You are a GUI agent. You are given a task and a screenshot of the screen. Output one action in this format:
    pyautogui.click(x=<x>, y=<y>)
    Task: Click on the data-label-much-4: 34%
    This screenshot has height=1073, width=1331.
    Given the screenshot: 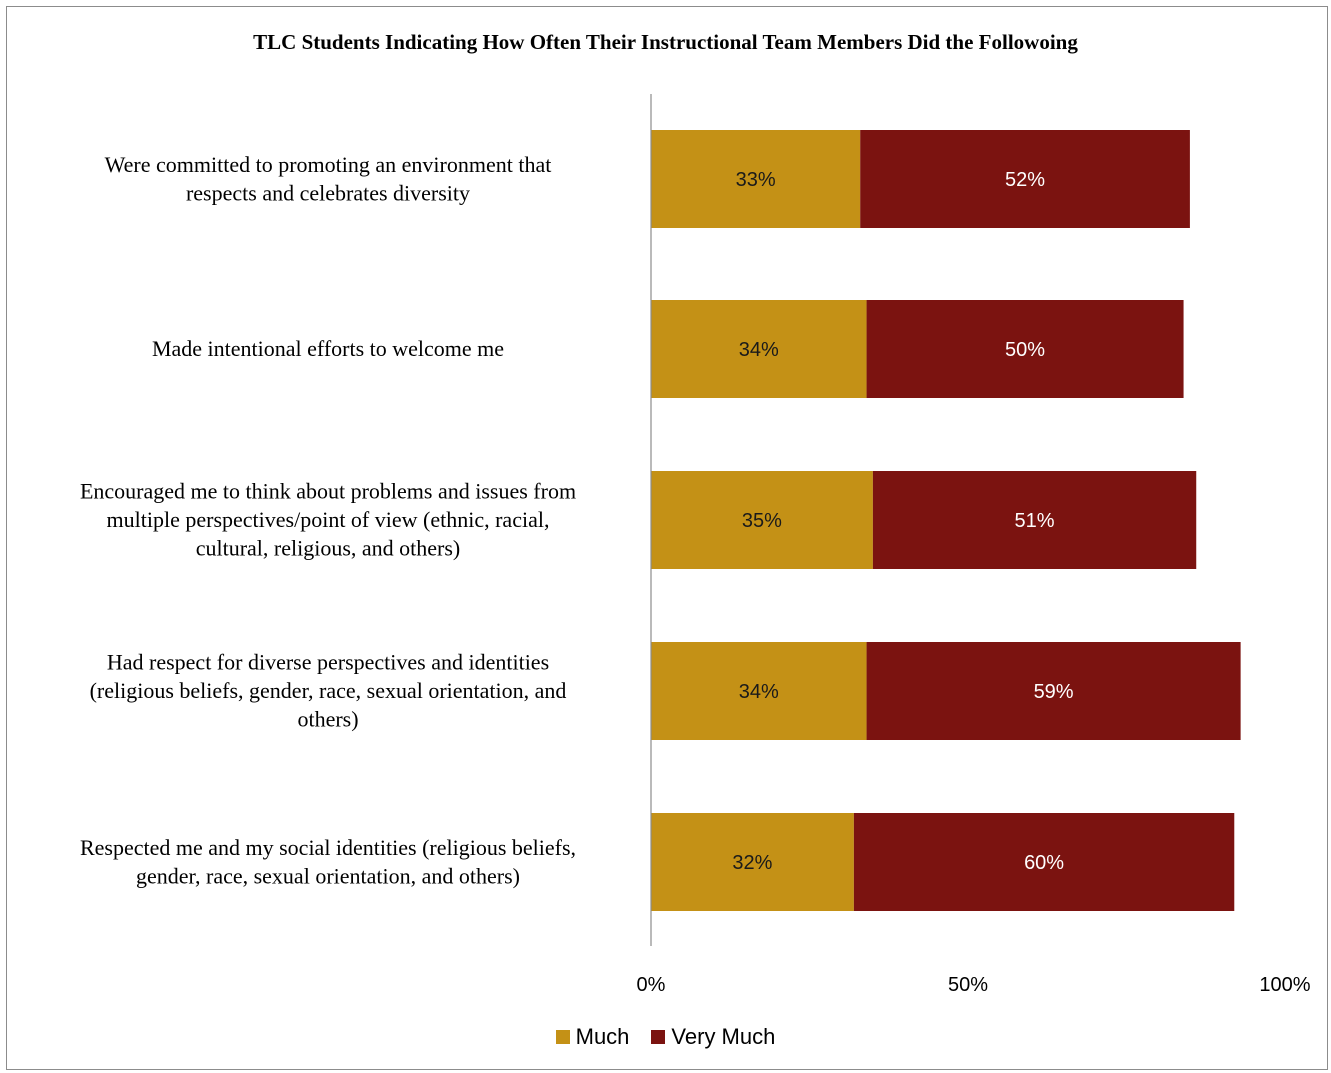 What is the action you would take?
    pyautogui.click(x=759, y=692)
    